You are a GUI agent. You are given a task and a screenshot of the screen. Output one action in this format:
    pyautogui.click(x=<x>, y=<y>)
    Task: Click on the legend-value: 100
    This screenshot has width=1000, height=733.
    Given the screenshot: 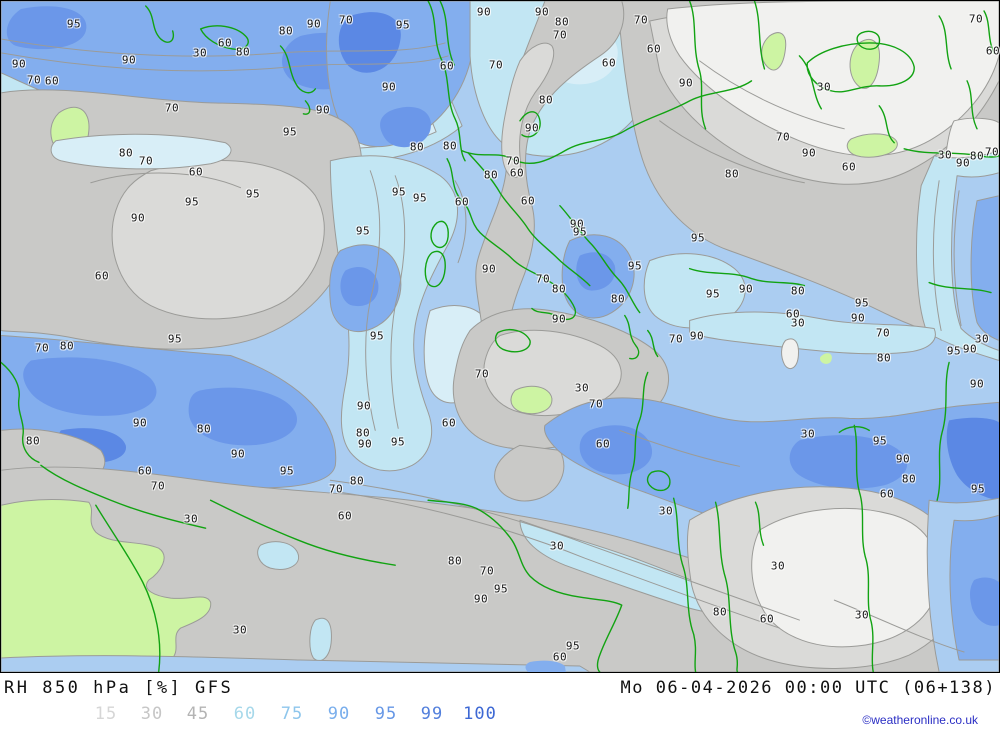 What is the action you would take?
    pyautogui.click(x=480, y=714)
    